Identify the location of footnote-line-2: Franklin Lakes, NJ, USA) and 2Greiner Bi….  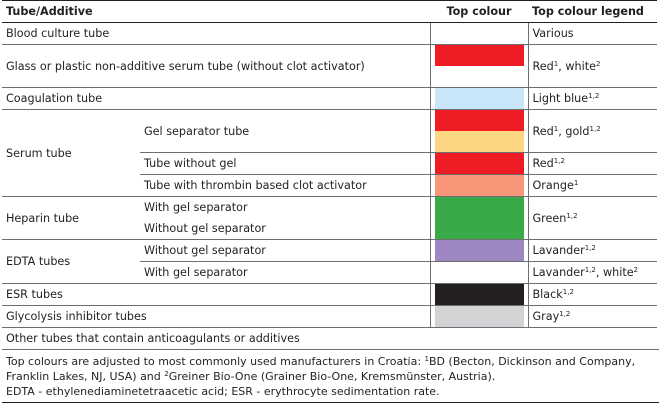
(251, 376).